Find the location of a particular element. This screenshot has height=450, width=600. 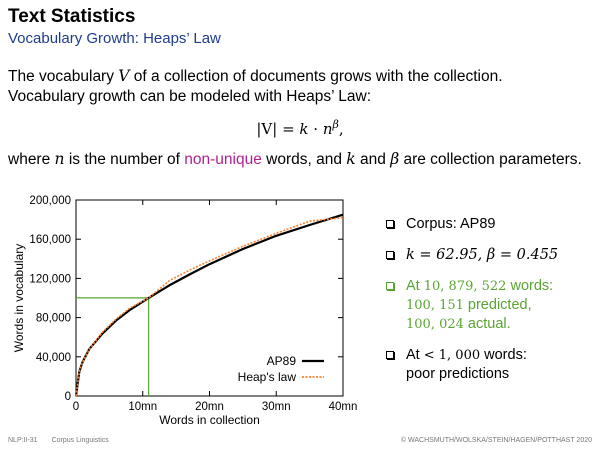

y-tick-label: 0 is located at coordinates (68, 397).